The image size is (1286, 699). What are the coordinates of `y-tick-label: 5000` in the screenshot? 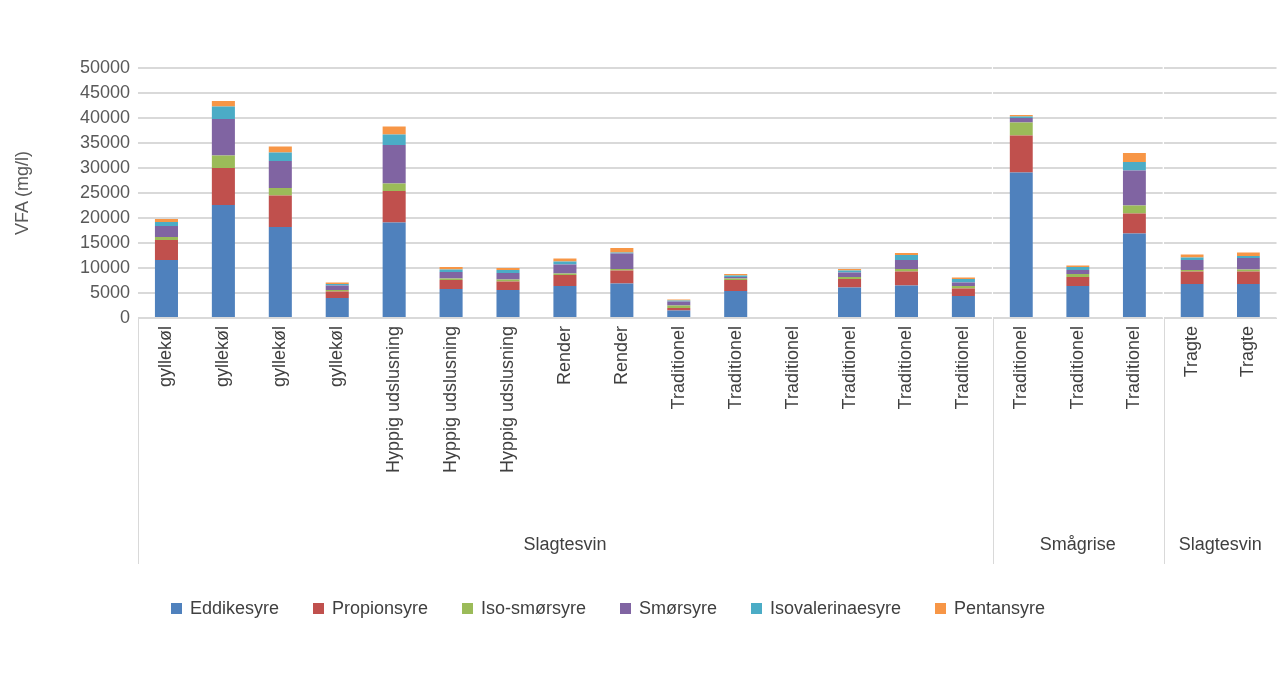 It's located at (109, 291).